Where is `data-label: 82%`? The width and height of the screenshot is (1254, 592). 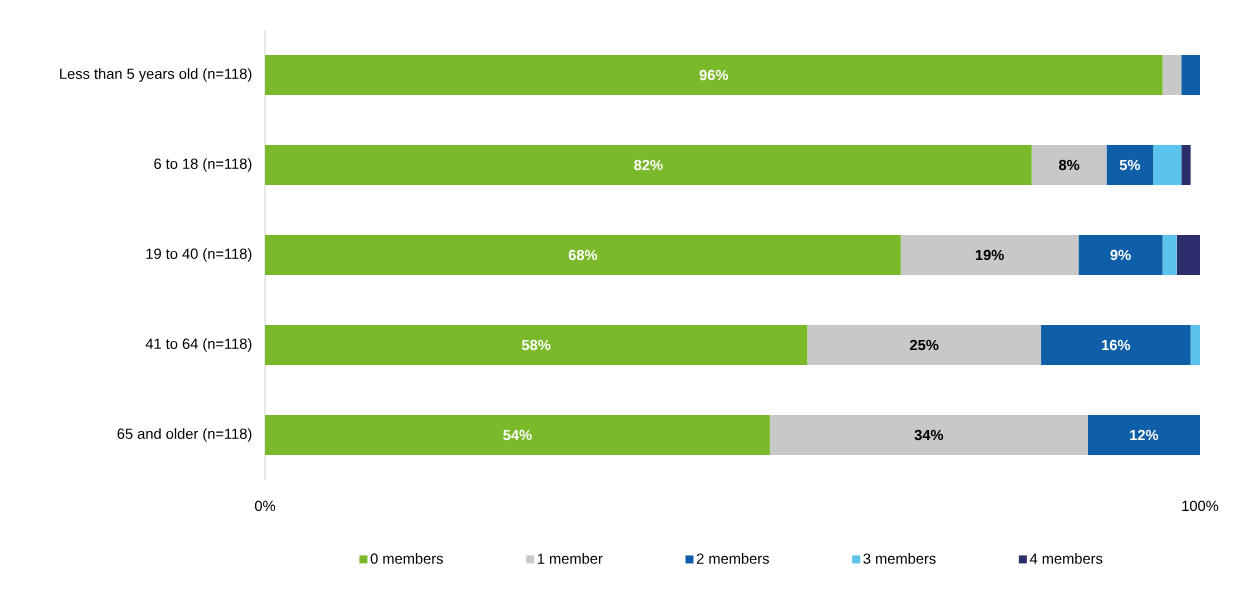 data-label: 82% is located at coordinates (648, 165).